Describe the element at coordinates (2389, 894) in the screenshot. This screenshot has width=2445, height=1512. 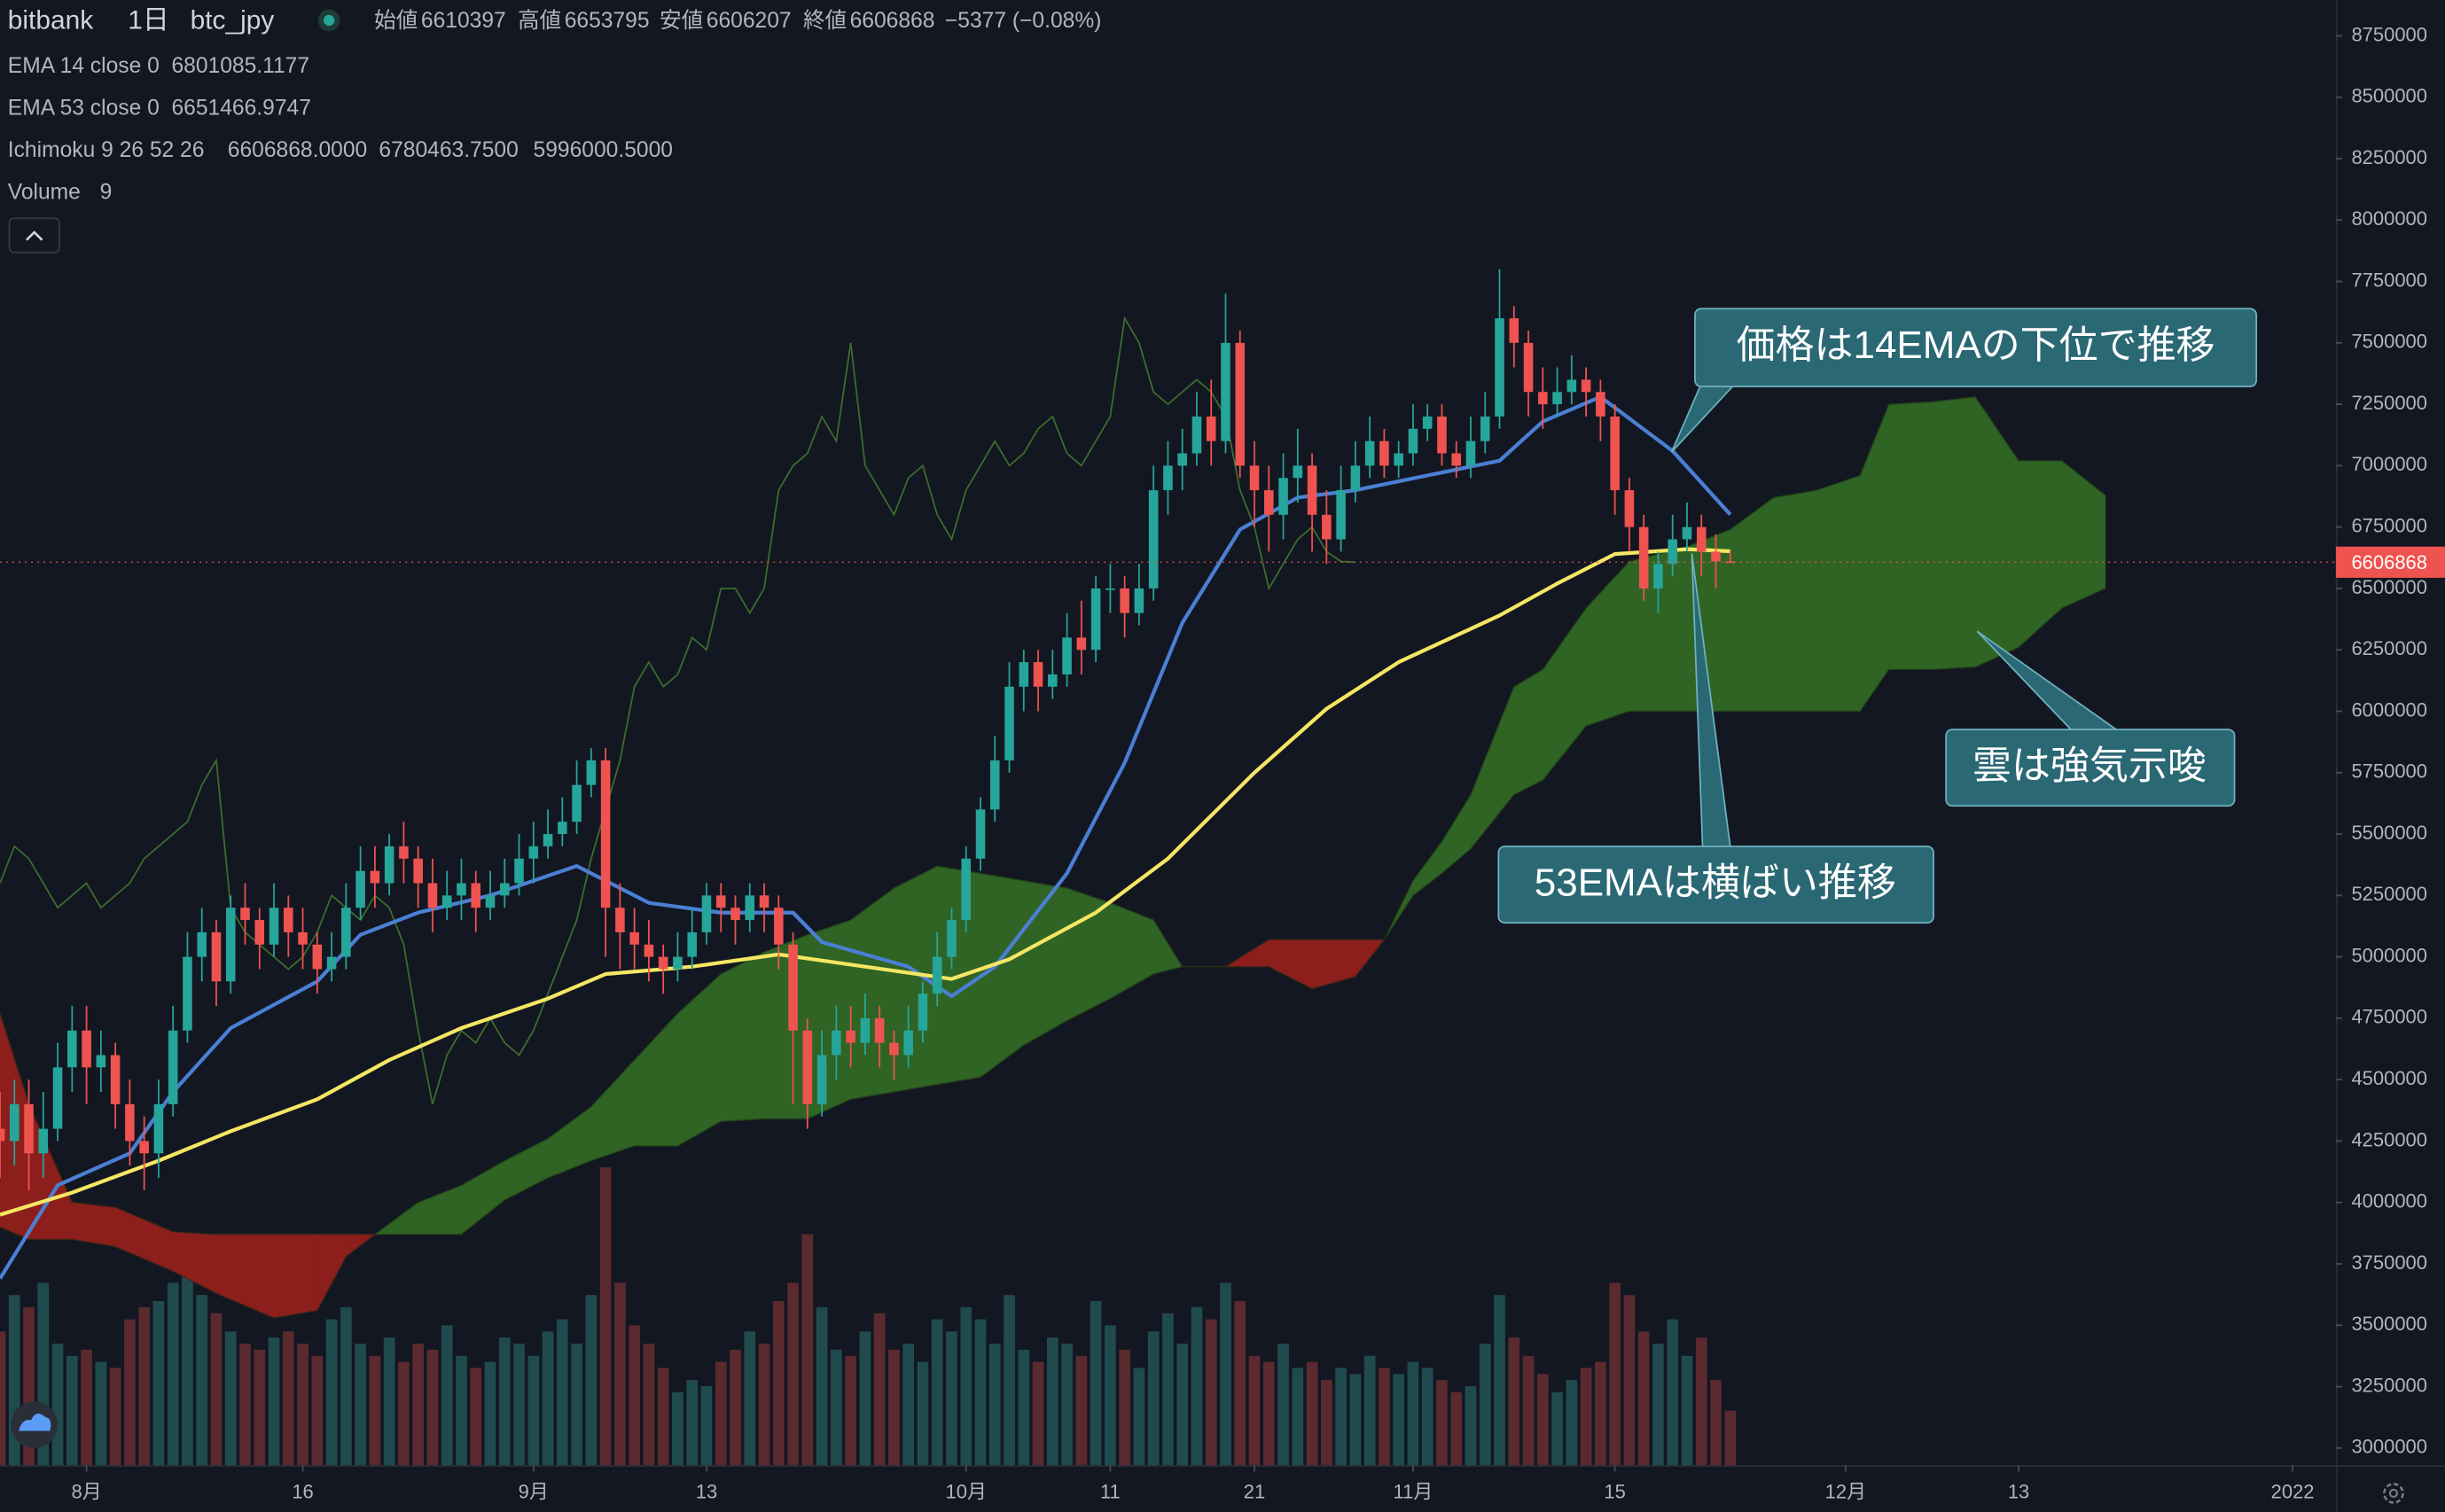
I see `y-tick-label: 5250000` at that location.